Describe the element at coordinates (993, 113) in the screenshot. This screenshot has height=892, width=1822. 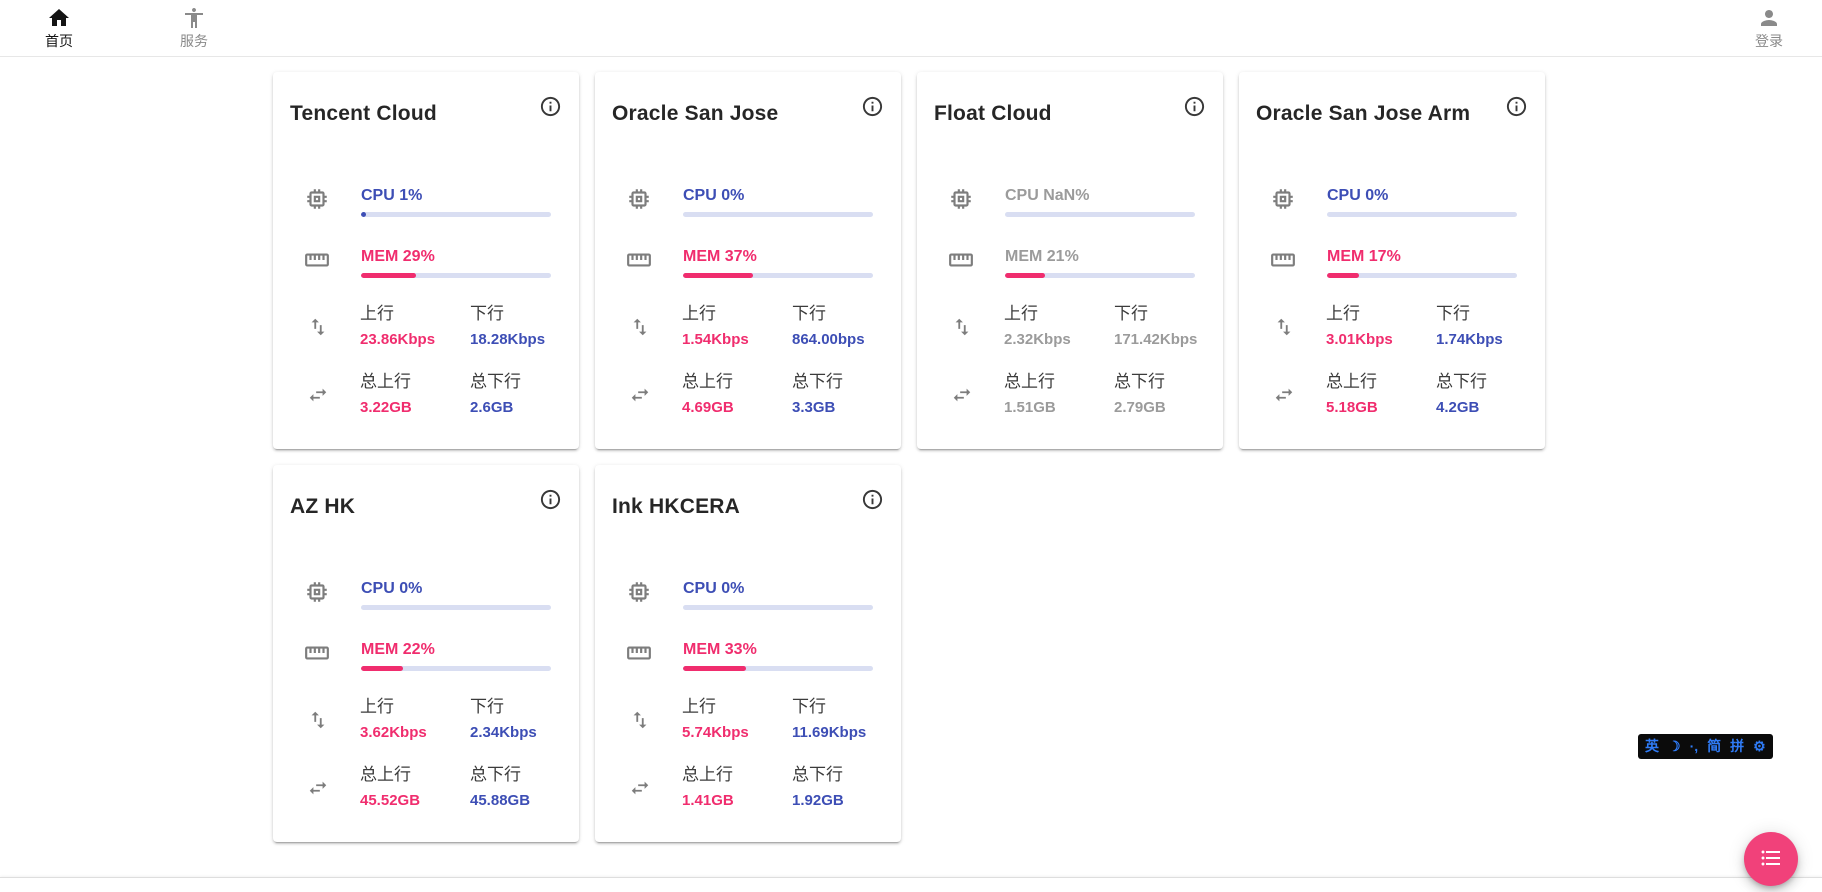
I see `server-name: Float Cloud` at that location.